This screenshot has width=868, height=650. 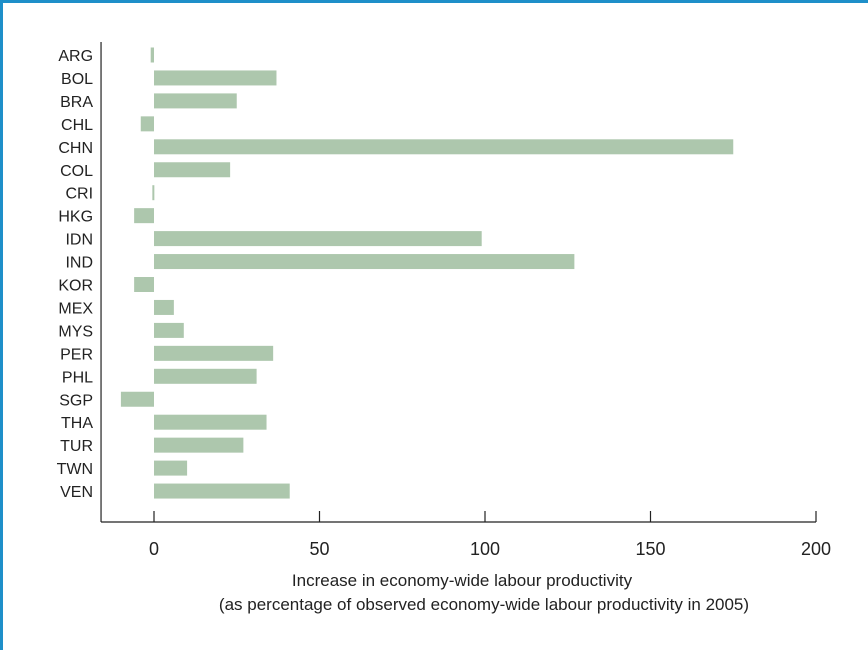 I want to click on category-label-sgp: SGP, so click(x=76, y=400).